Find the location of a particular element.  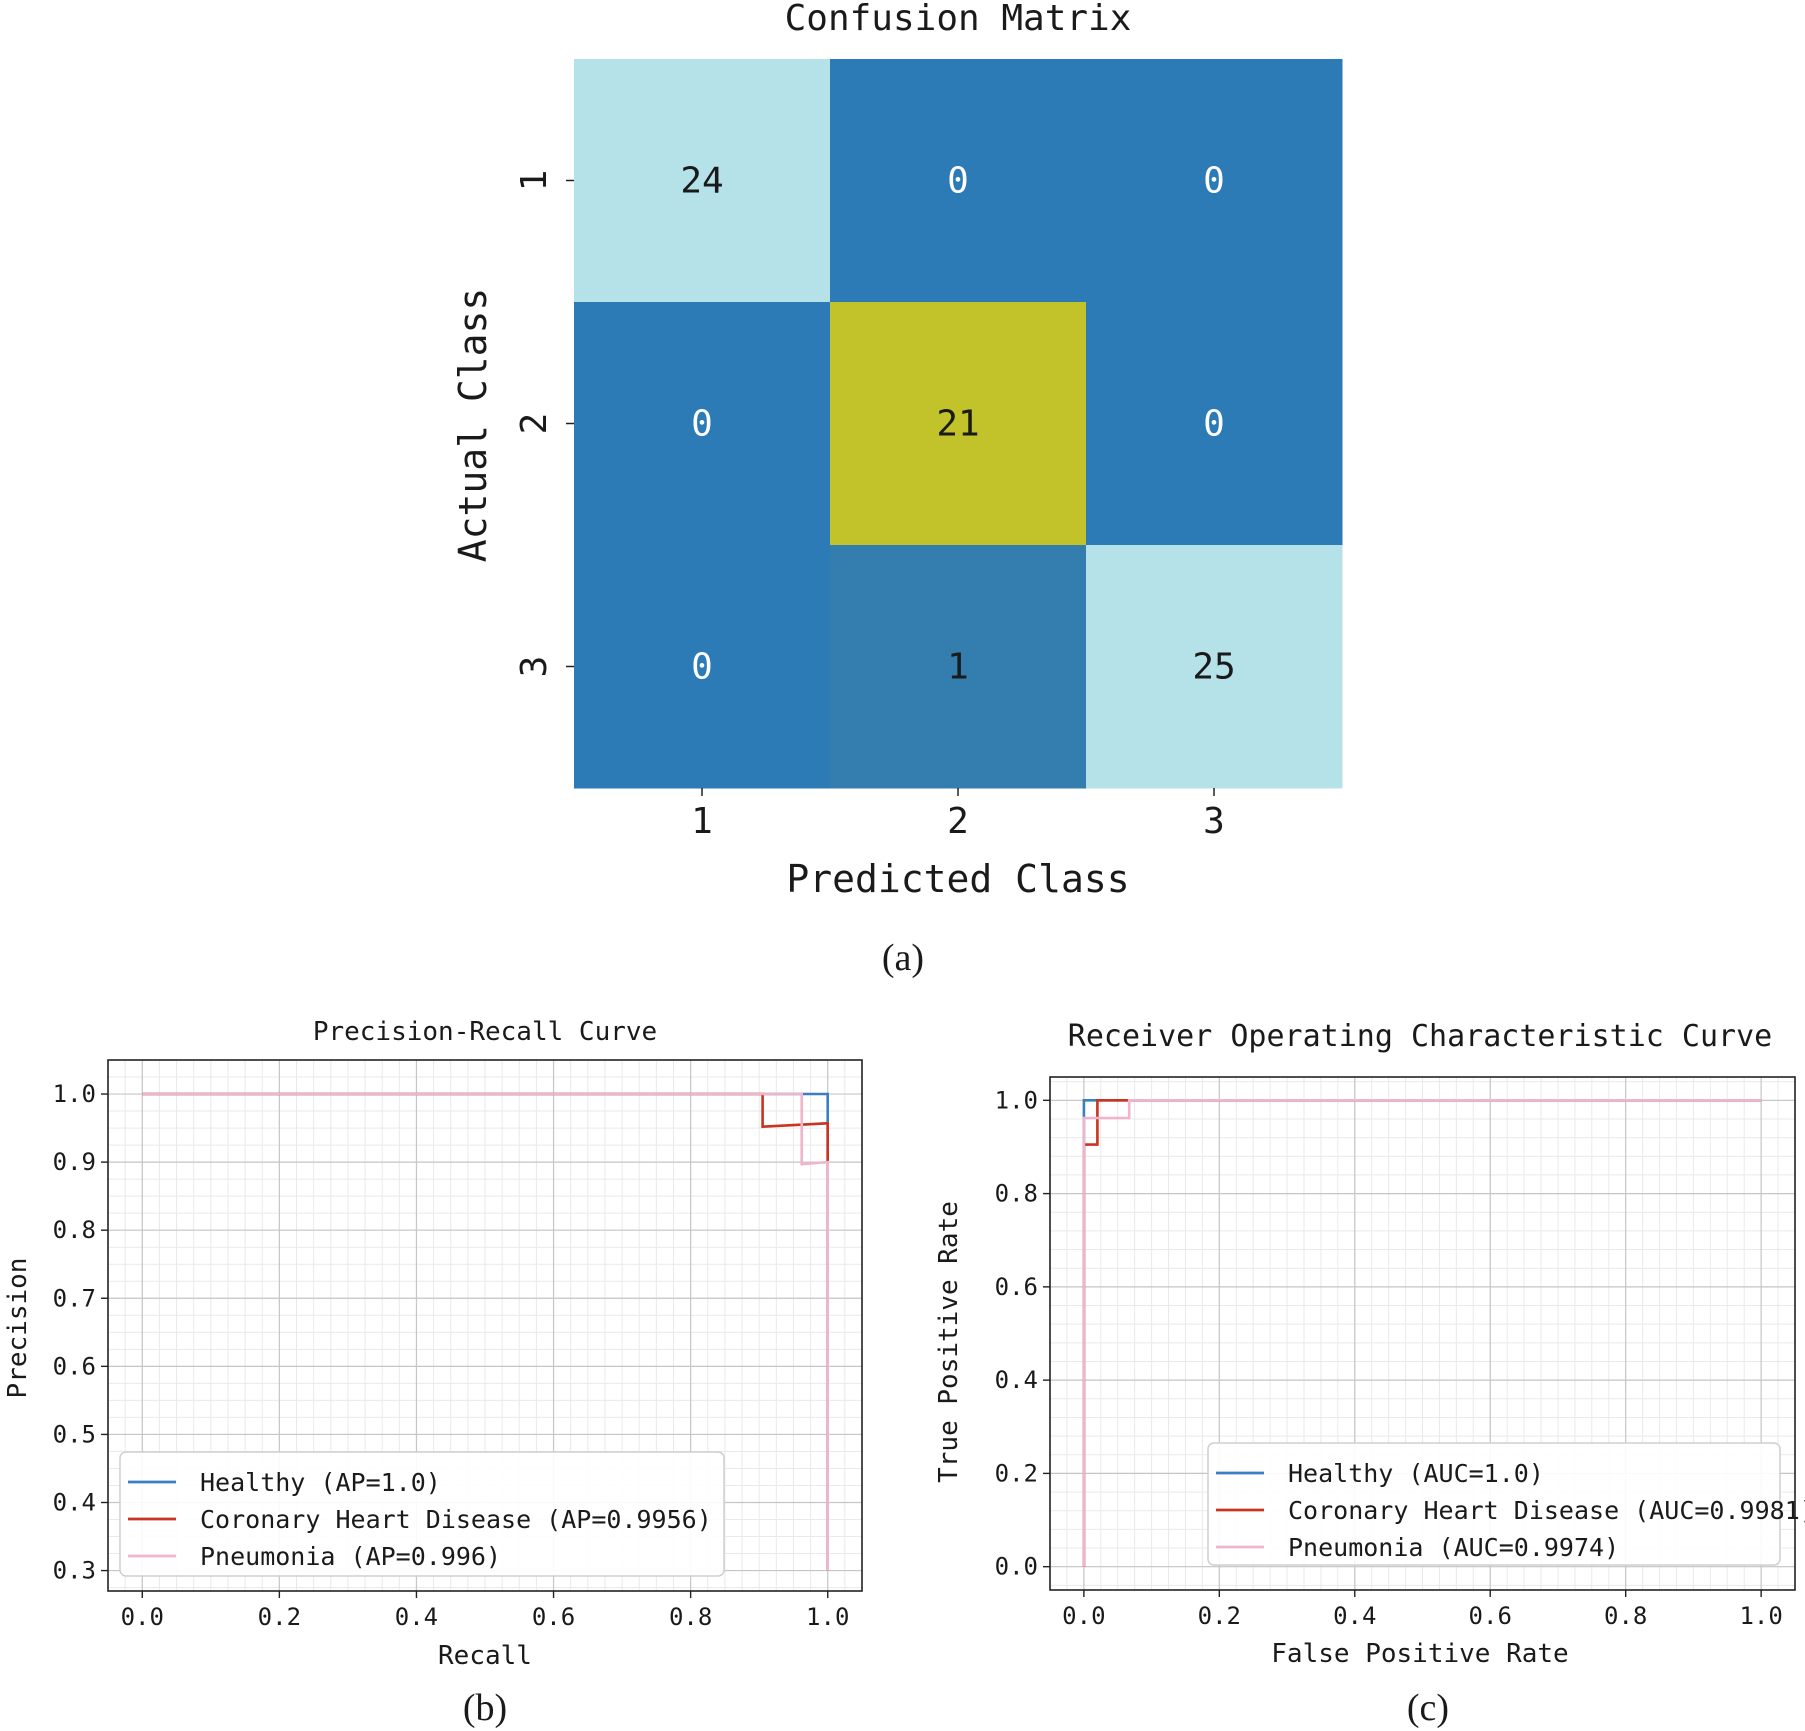

pr-plot-frame is located at coordinates (485, 1325).